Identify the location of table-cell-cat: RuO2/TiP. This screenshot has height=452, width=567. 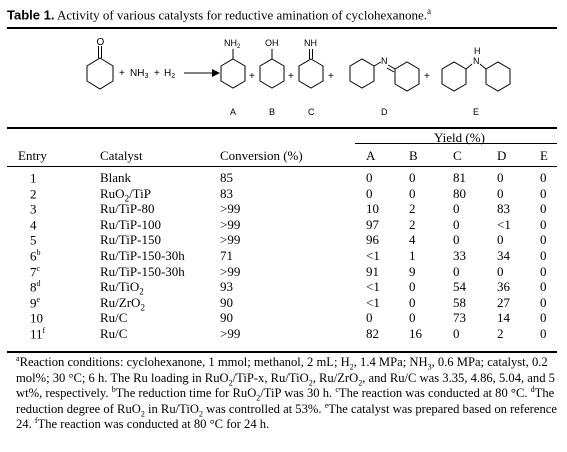
(125, 194).